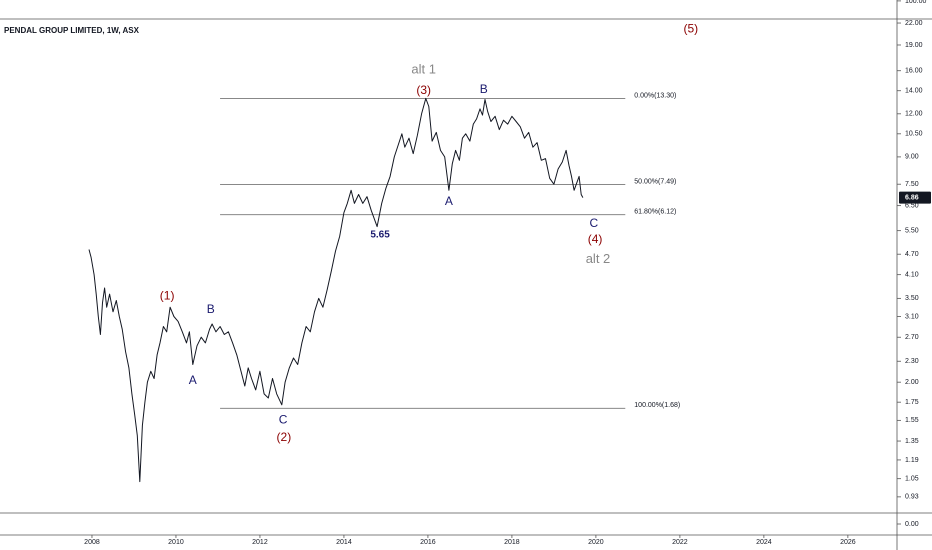  I want to click on y-tick-label: 1.35, so click(912, 441).